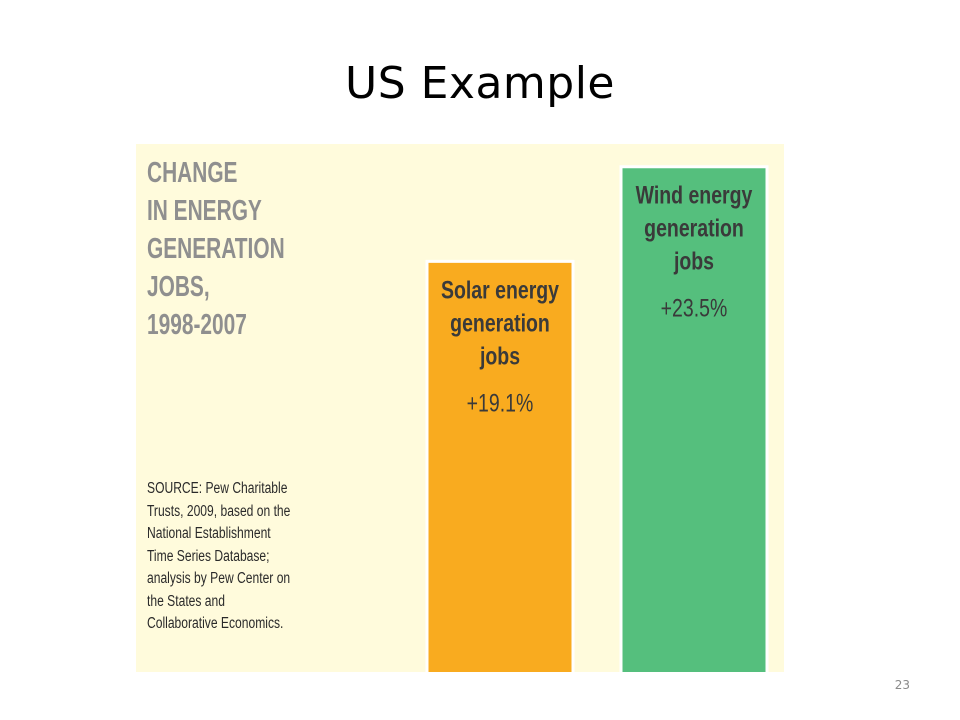  Describe the element at coordinates (204, 211) in the screenshot. I see `chart-heading-line: IN ENERGY` at that location.